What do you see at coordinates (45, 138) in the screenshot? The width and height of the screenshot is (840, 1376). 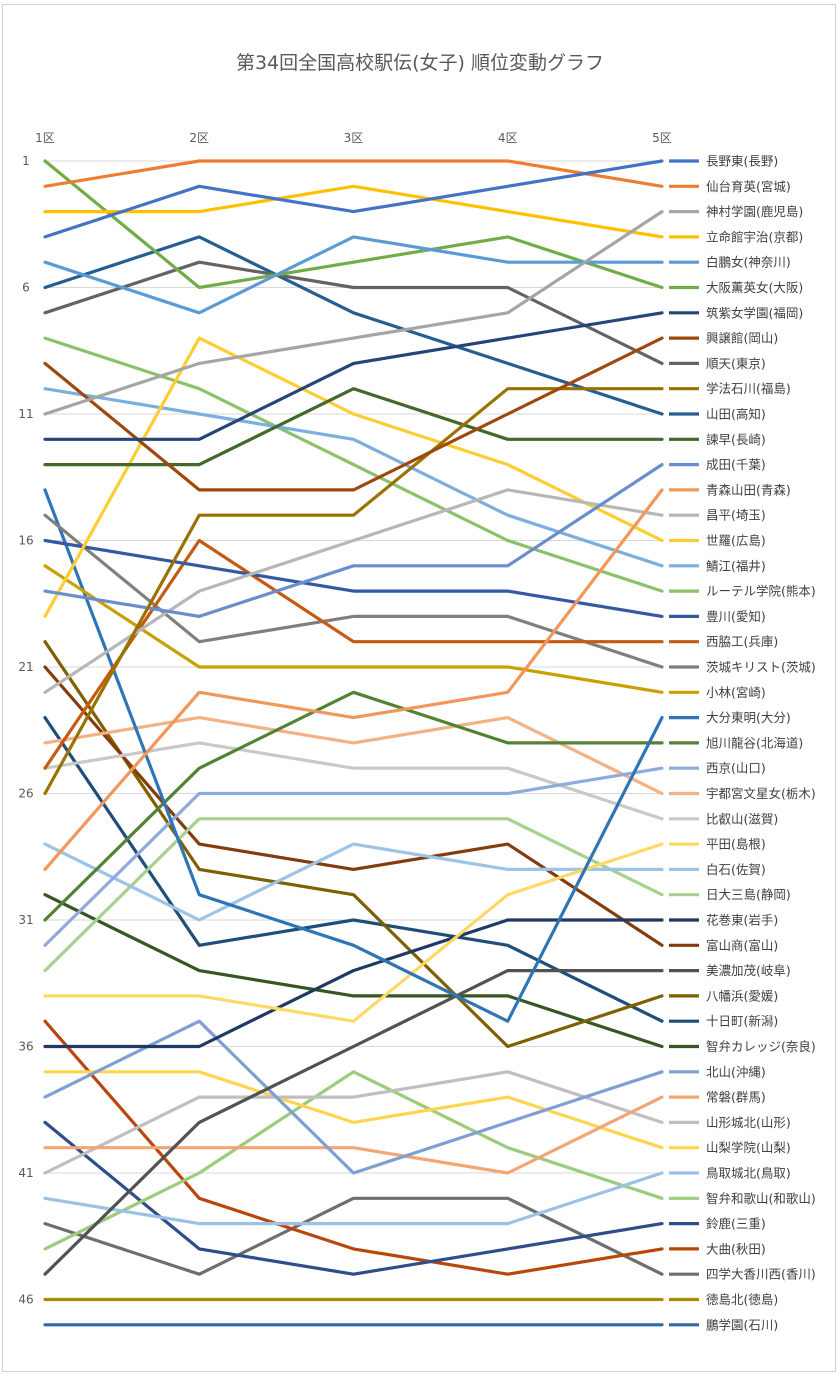 I see `x-tick-label: 1区` at bounding box center [45, 138].